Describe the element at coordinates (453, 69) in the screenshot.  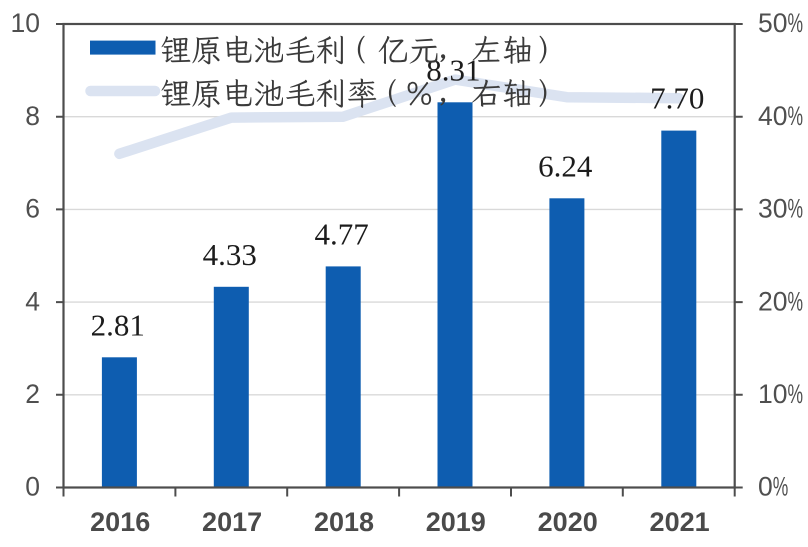
I see `svg-text: 8.31` at that location.